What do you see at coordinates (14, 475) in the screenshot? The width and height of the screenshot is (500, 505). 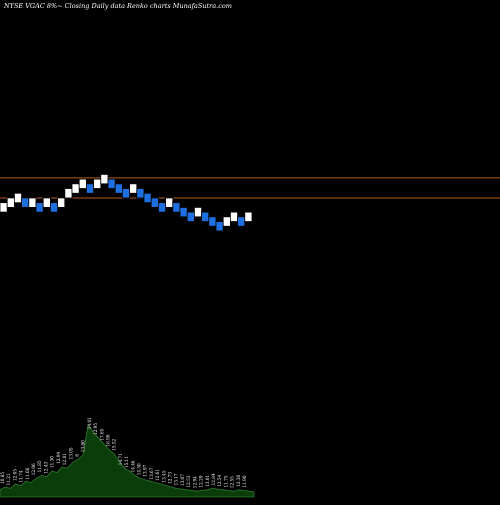 I see `volume-label: 12.05` at bounding box center [14, 475].